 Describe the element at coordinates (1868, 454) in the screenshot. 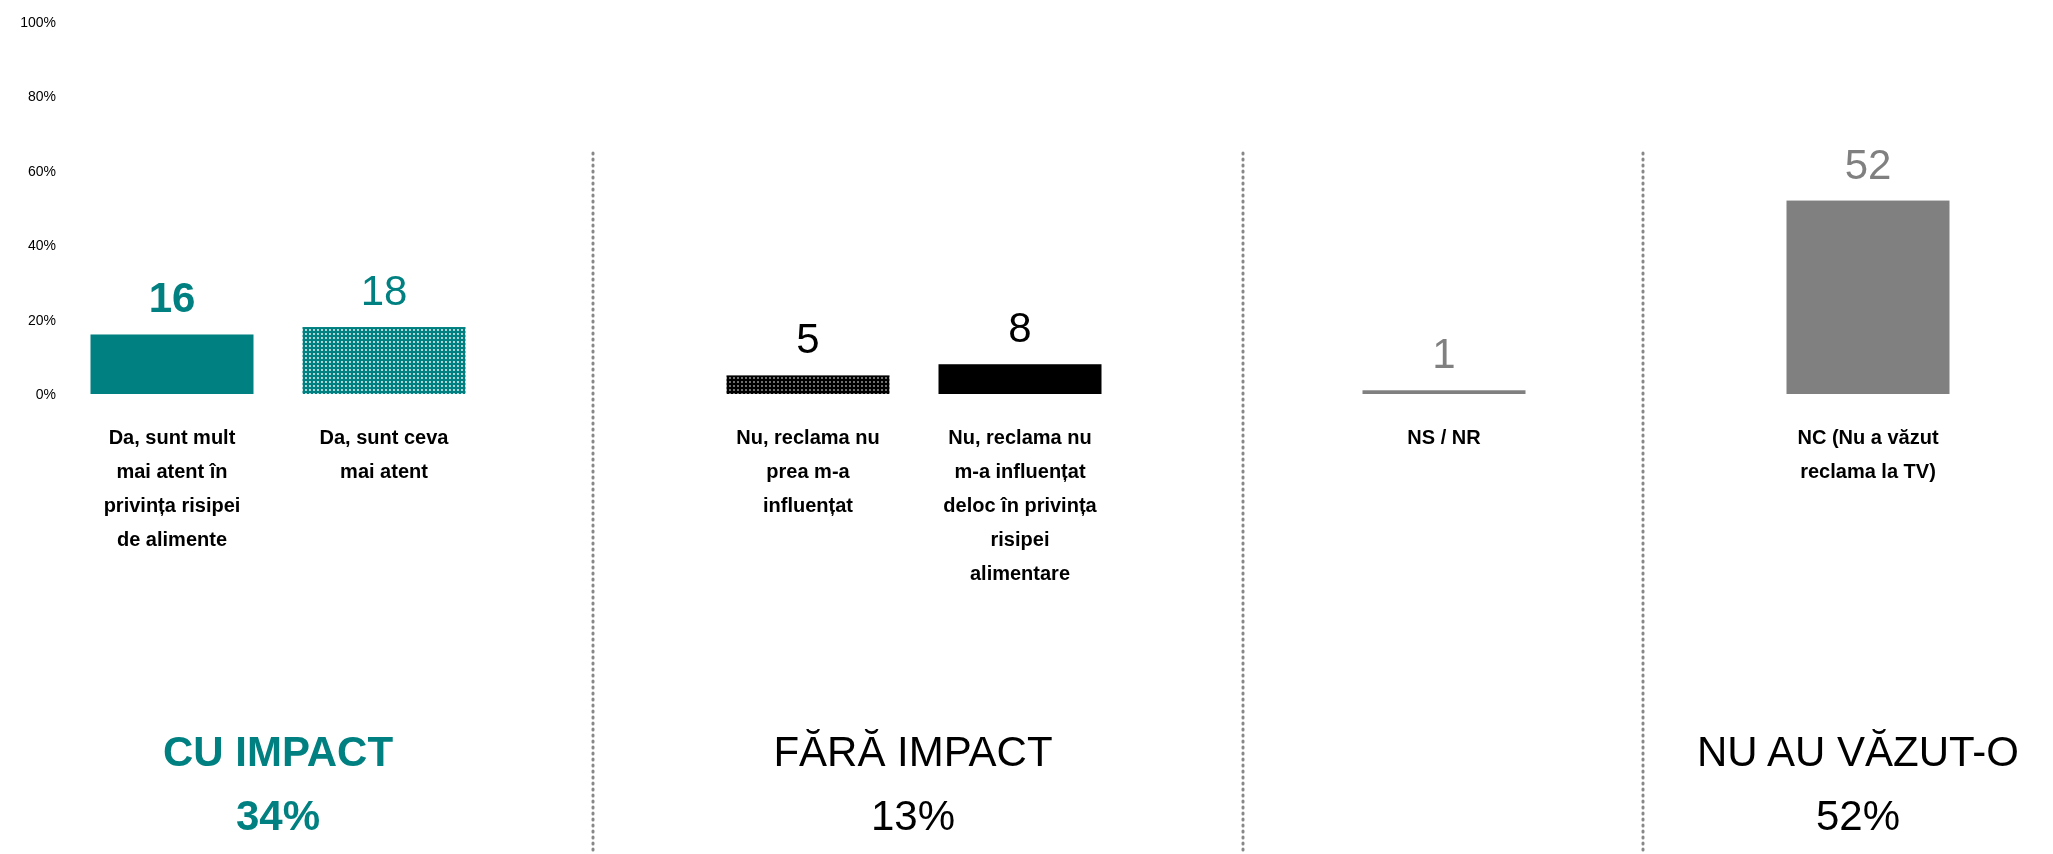

I see `x-tick-label: NC (Nu a văzut reclama la TV)` at that location.